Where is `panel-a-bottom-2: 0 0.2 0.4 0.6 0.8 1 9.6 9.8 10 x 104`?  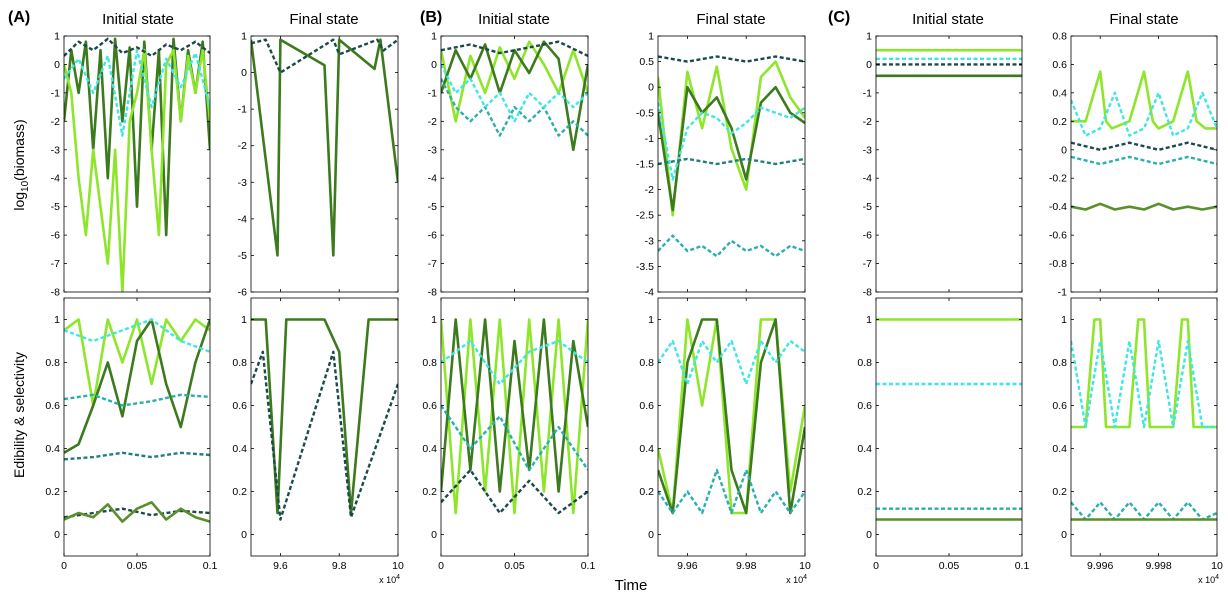
panel-a-bottom-2: 0 0.2 0.4 0.6 0.8 1 9.6 9.8 10 x 104 is located at coordinates (318, 441).